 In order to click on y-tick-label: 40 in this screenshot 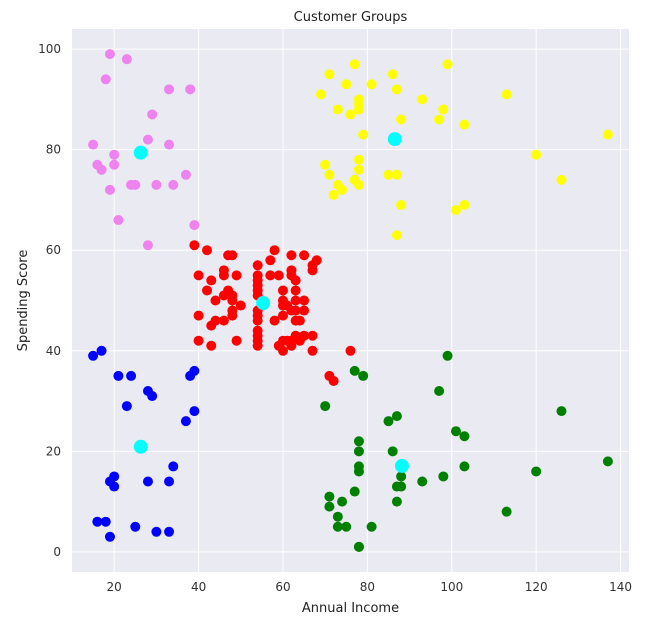, I will do `click(53, 351)`.